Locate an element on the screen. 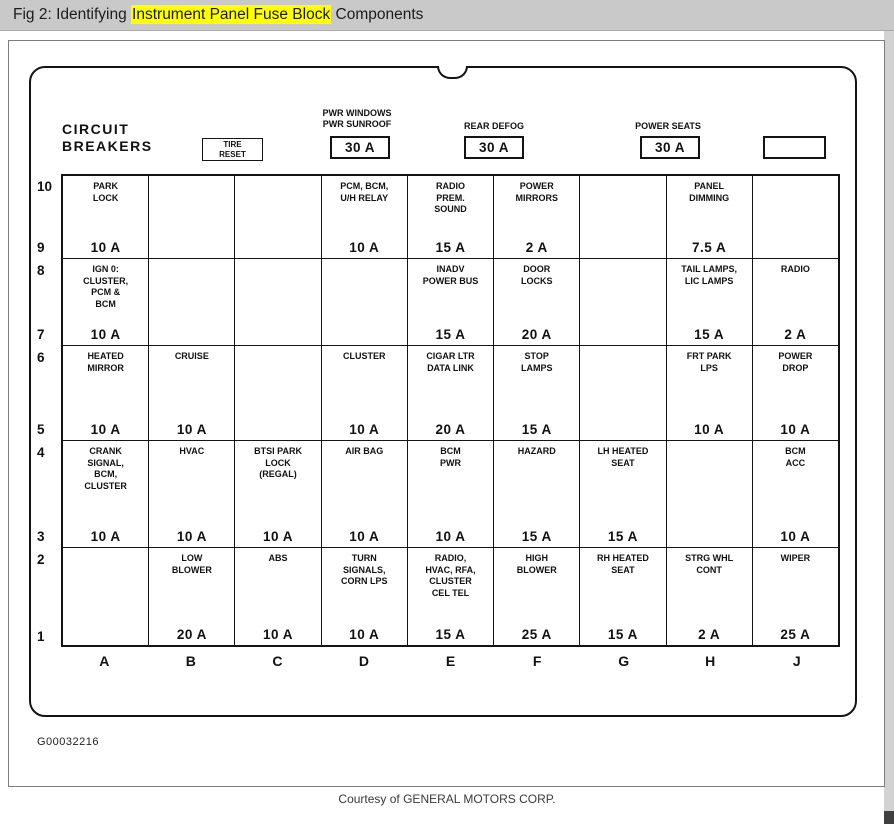 Image resolution: width=894 pixels, height=824 pixels. fuse-cell-A6: HEATED MIRROR 10 A is located at coordinates (106, 393).